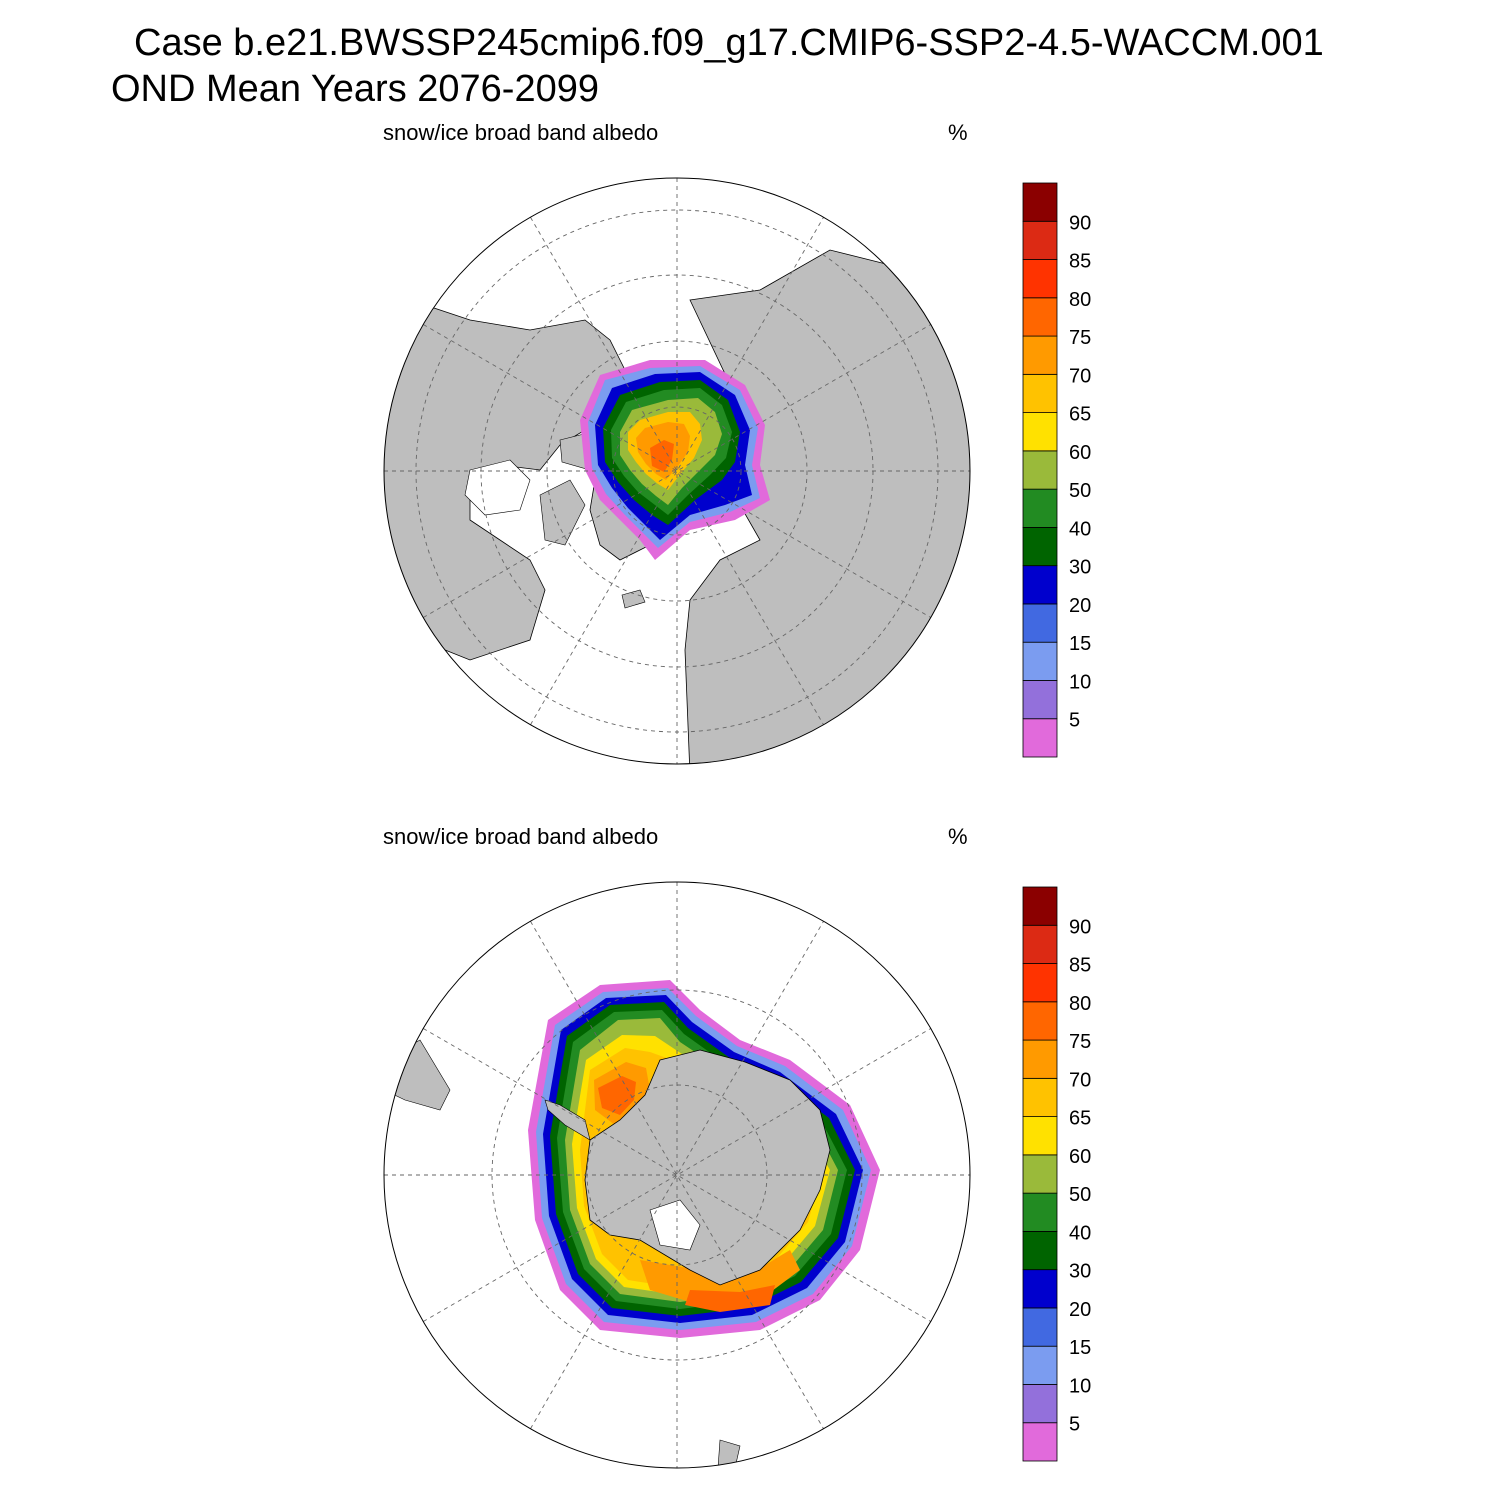  What do you see at coordinates (355, 89) in the screenshot?
I see `period-title: OND Mean Years 2076-2099` at bounding box center [355, 89].